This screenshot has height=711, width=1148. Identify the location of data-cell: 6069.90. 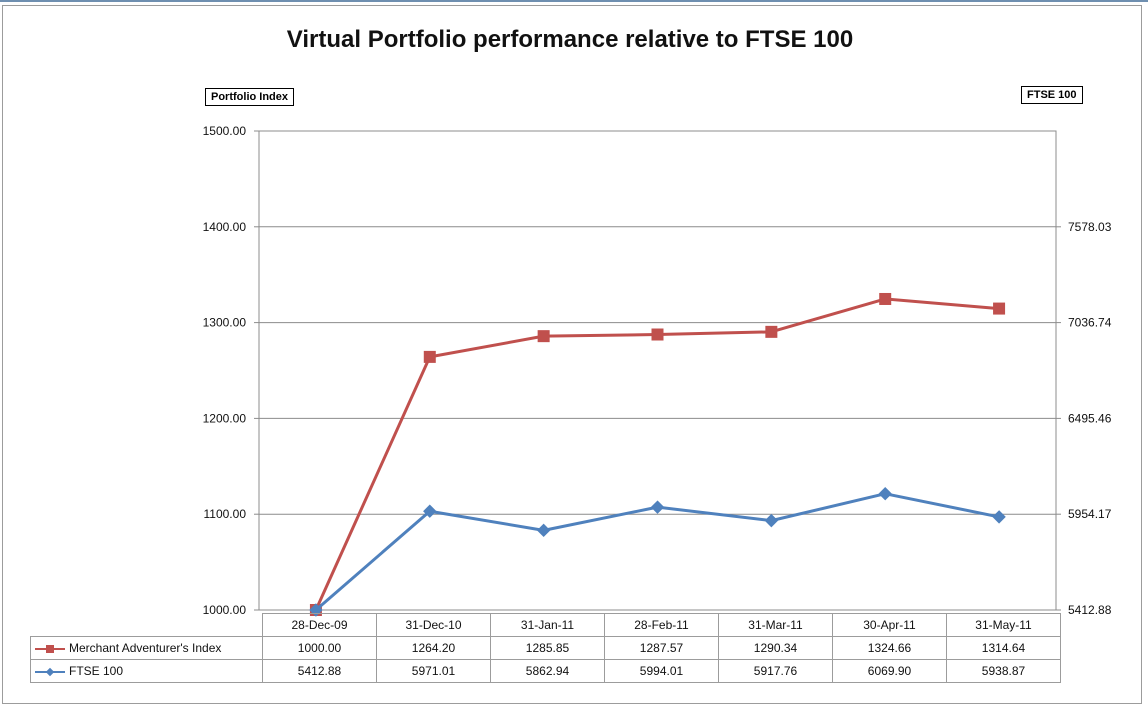
(889, 671).